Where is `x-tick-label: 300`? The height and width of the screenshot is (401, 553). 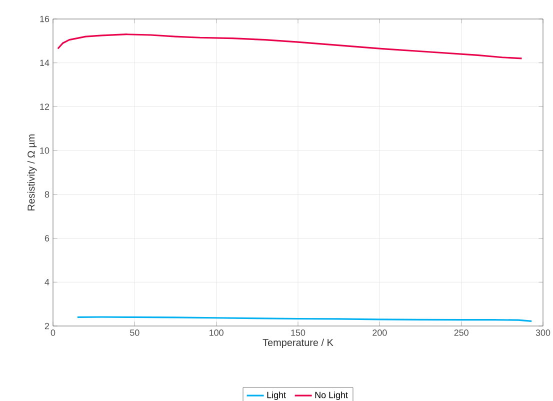 x-tick-label: 300 is located at coordinates (543, 333).